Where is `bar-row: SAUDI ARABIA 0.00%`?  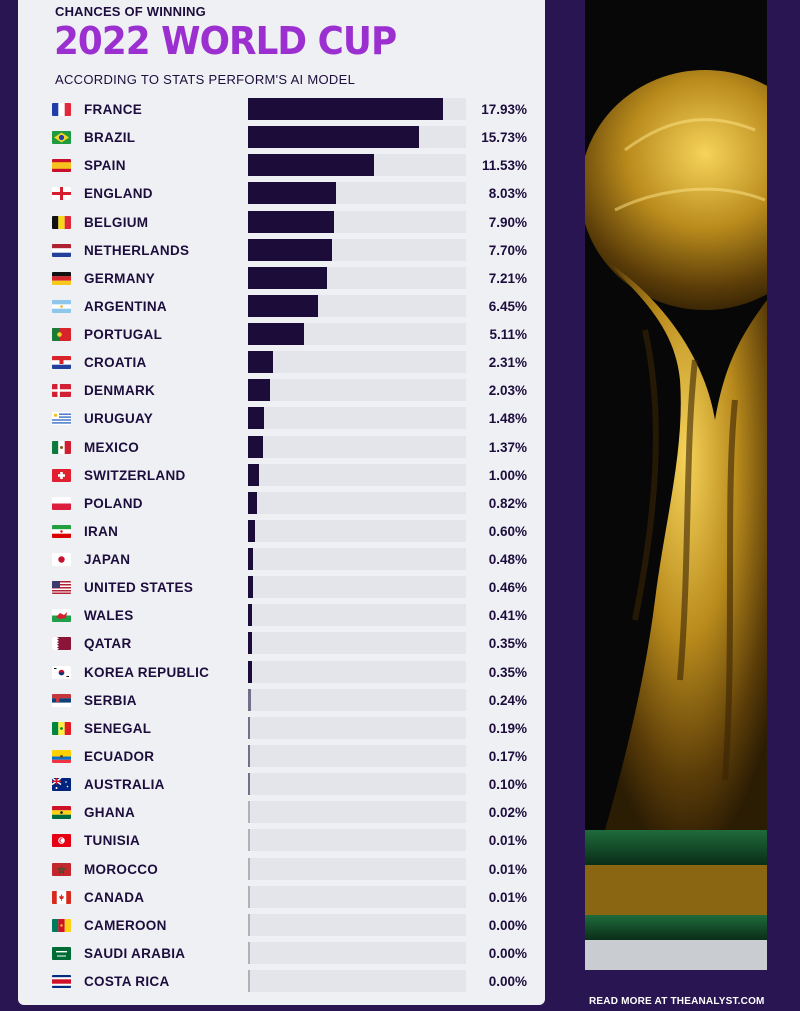 bar-row: SAUDI ARABIA 0.00% is located at coordinates (281, 954).